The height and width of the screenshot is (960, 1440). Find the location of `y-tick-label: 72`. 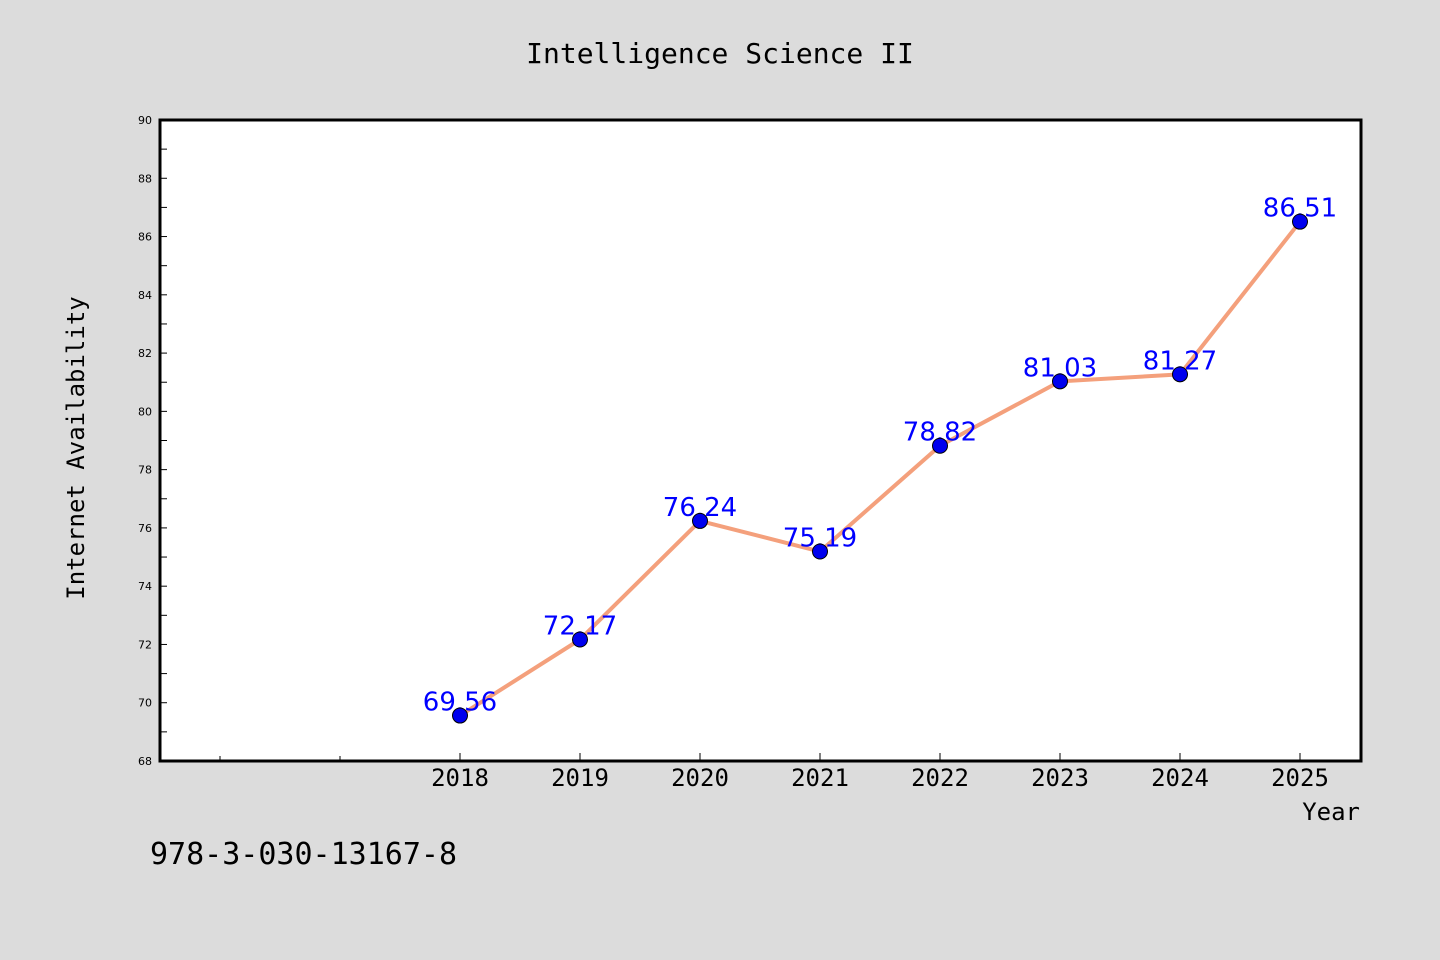

y-tick-label: 72 is located at coordinates (145, 644).